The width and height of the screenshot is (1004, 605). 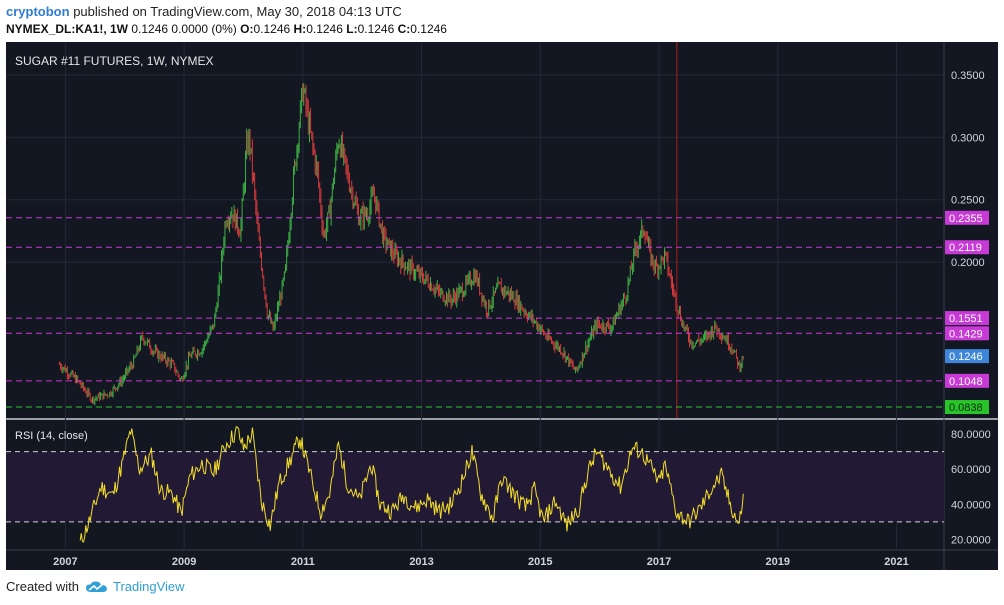 What do you see at coordinates (184, 29) in the screenshot?
I see `change-text: 0.1246 0.0000 (0%)` at bounding box center [184, 29].